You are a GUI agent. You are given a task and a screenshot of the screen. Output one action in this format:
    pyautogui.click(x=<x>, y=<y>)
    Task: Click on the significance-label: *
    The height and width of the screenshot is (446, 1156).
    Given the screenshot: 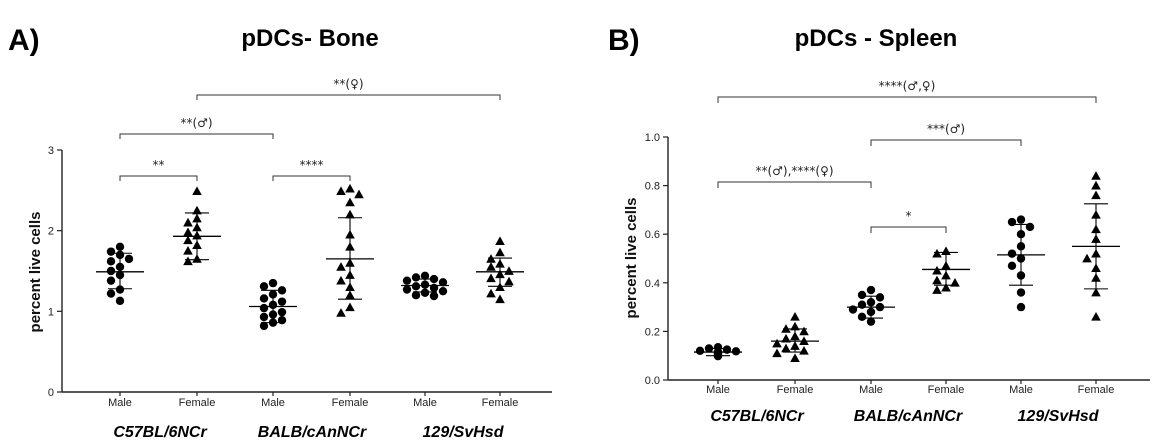 What is the action you would take?
    pyautogui.click(x=909, y=216)
    